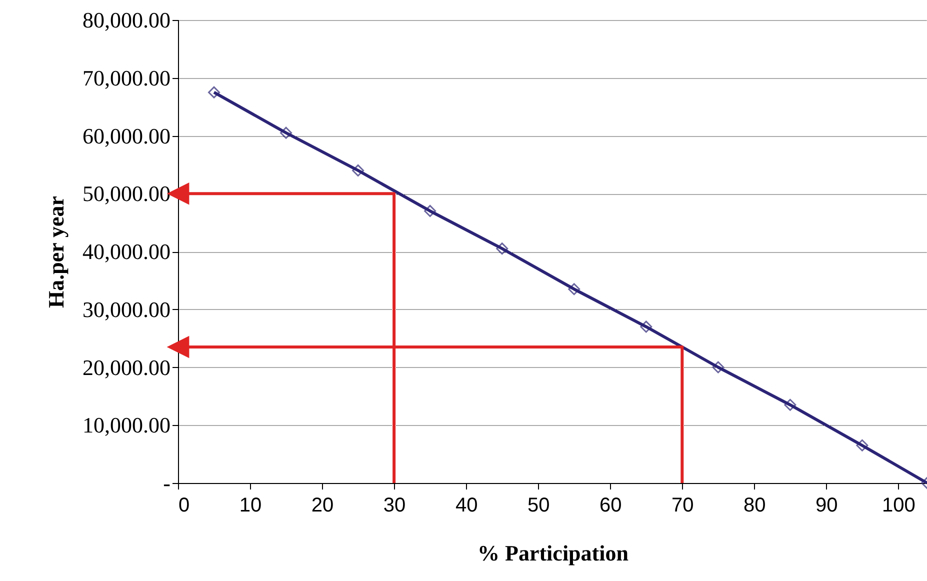 The width and height of the screenshot is (927, 581). What do you see at coordinates (322, 505) in the screenshot?
I see `x-tick-label: 20` at bounding box center [322, 505].